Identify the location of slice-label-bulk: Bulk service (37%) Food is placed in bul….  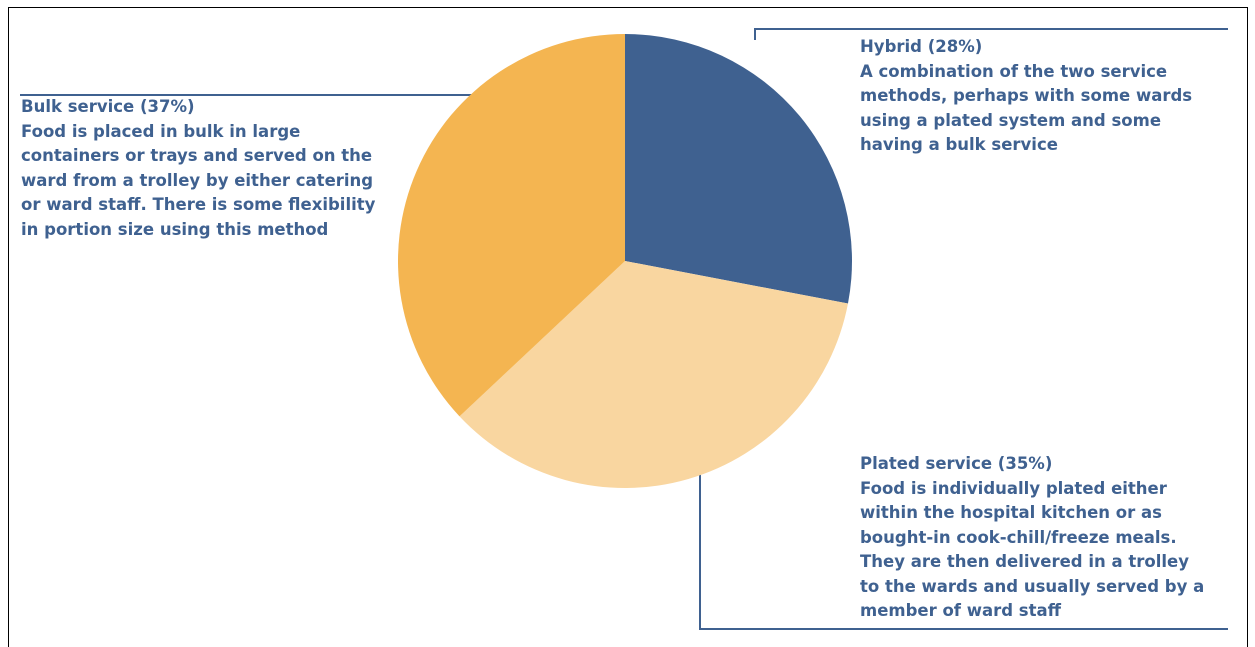
(201, 168).